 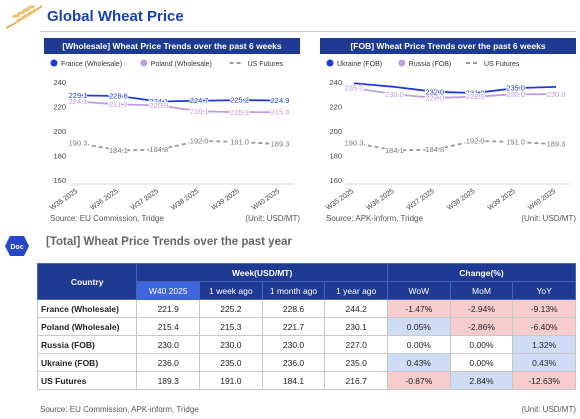 I want to click on data-label: 215.3, so click(x=239, y=112).